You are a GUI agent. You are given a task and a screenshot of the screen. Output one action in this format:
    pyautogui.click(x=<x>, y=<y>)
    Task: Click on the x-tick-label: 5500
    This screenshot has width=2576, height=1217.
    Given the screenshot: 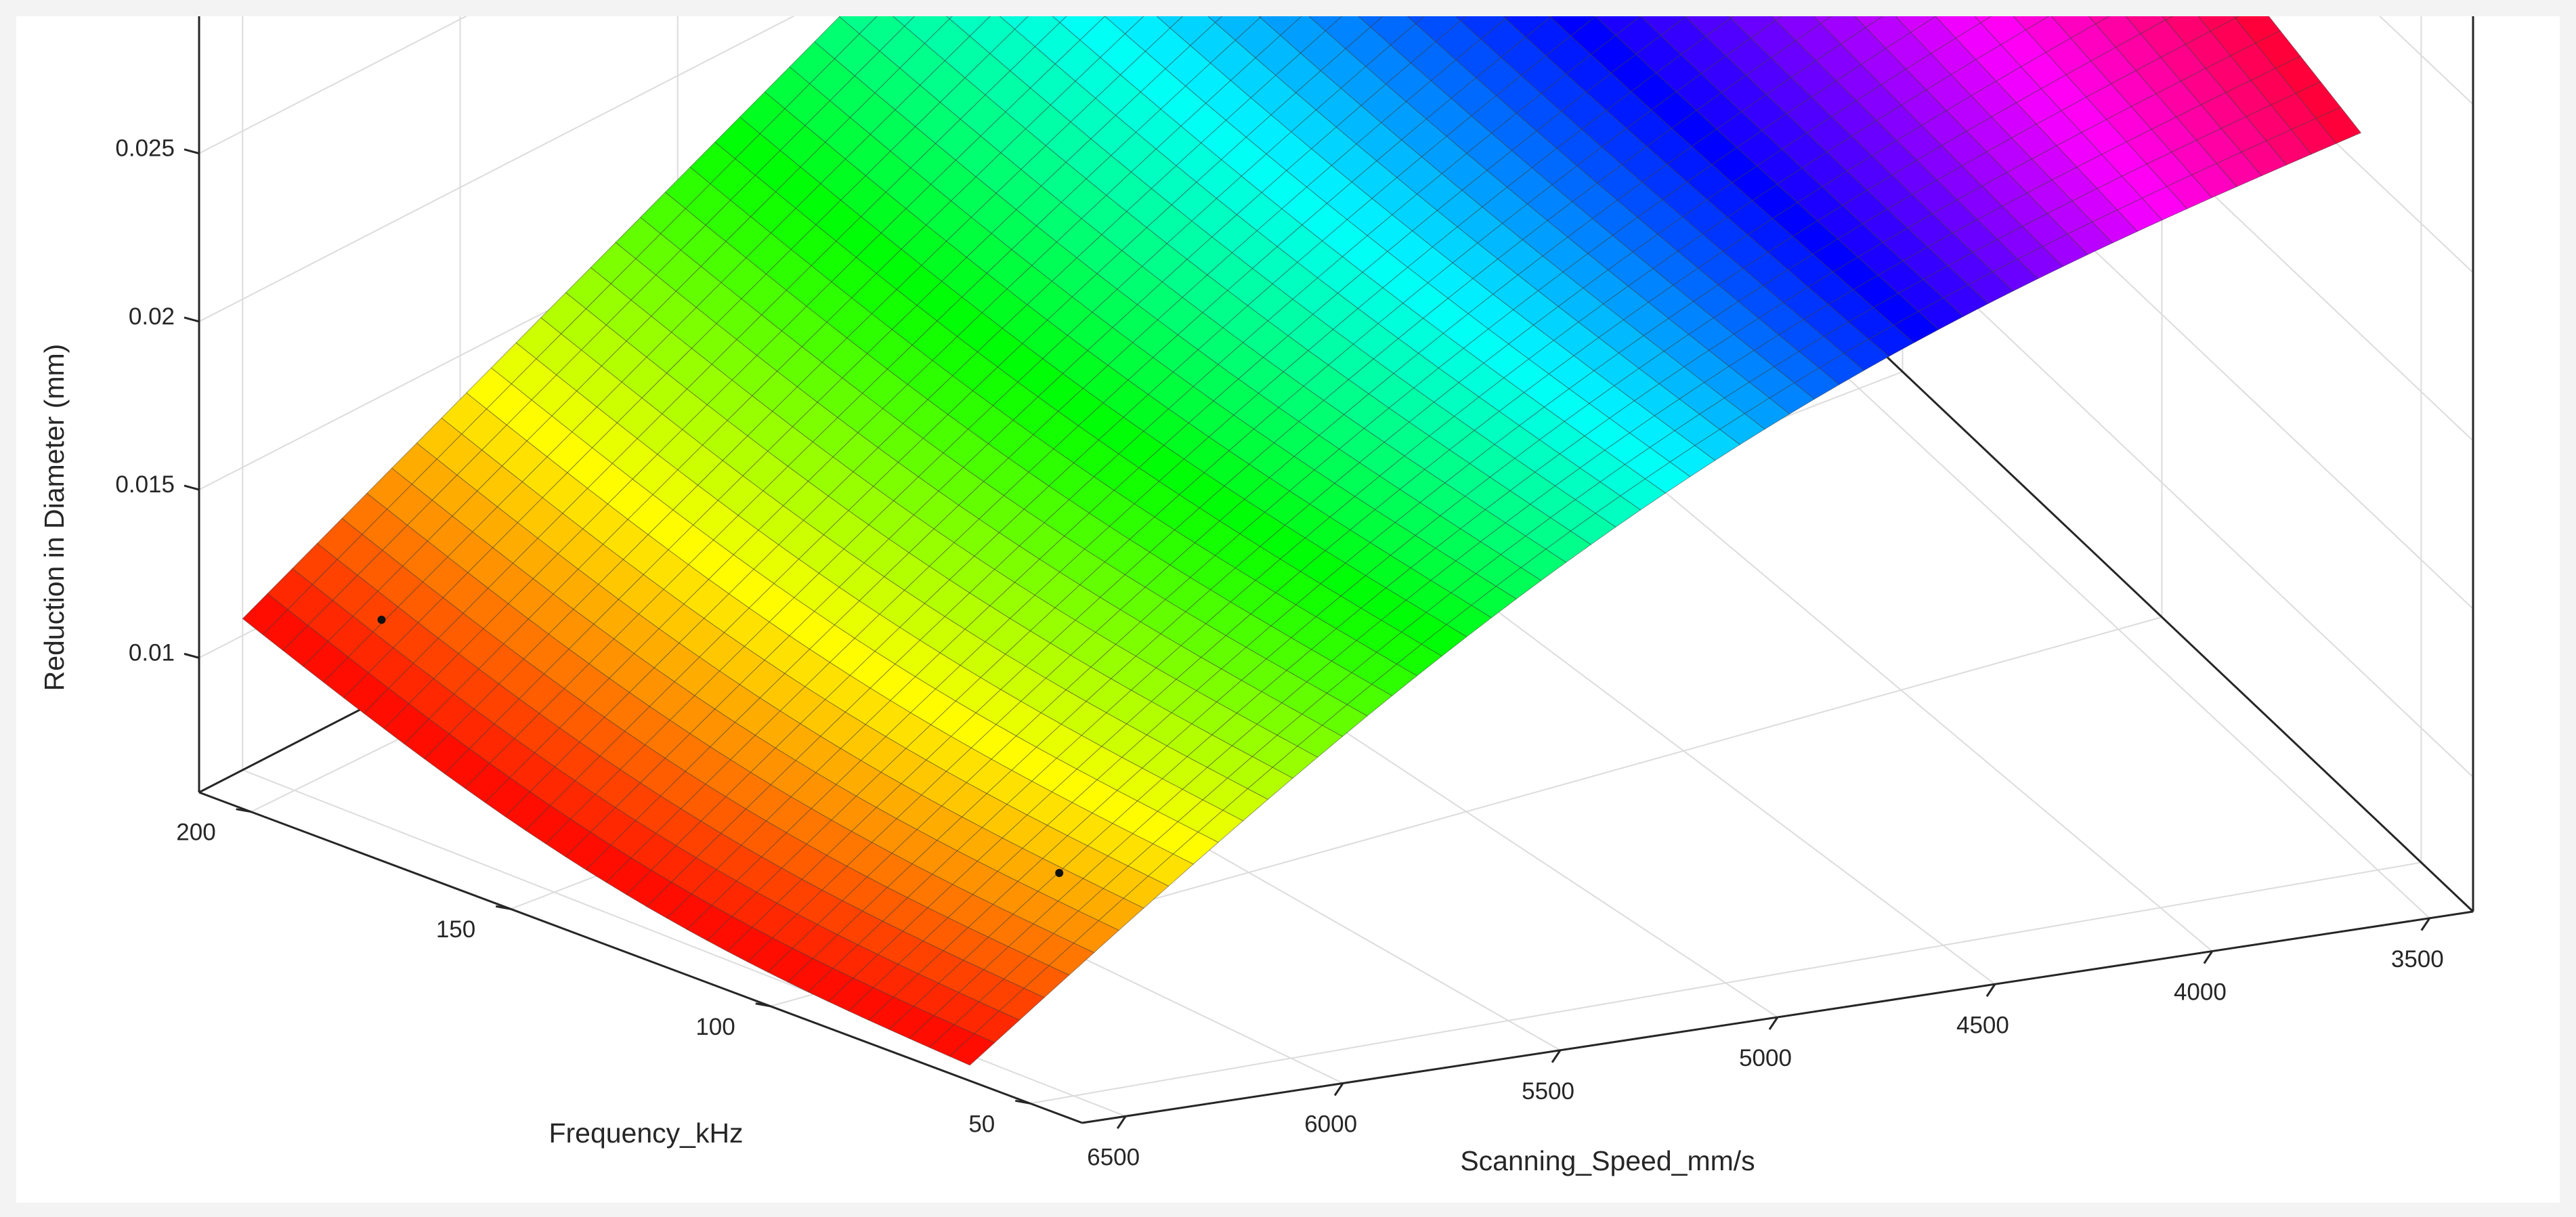 What is the action you would take?
    pyautogui.click(x=1548, y=1091)
    